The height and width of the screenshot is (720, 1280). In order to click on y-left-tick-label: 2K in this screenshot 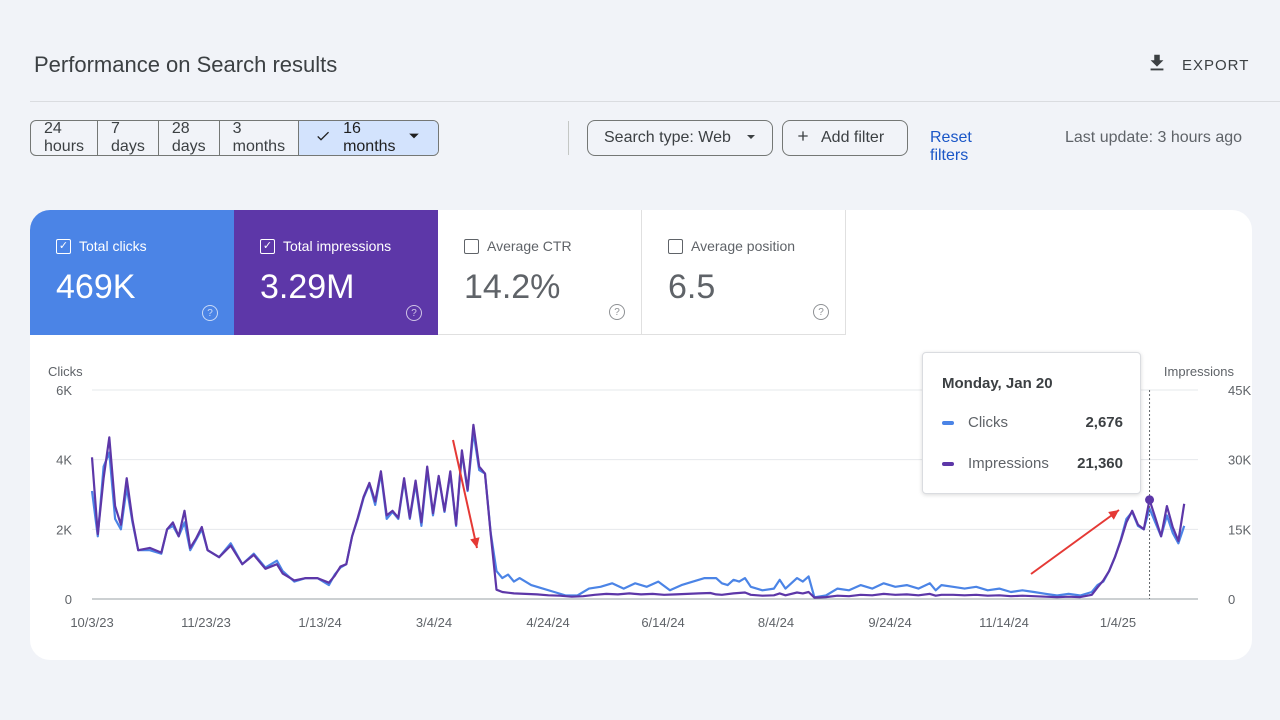, I will do `click(64, 529)`.